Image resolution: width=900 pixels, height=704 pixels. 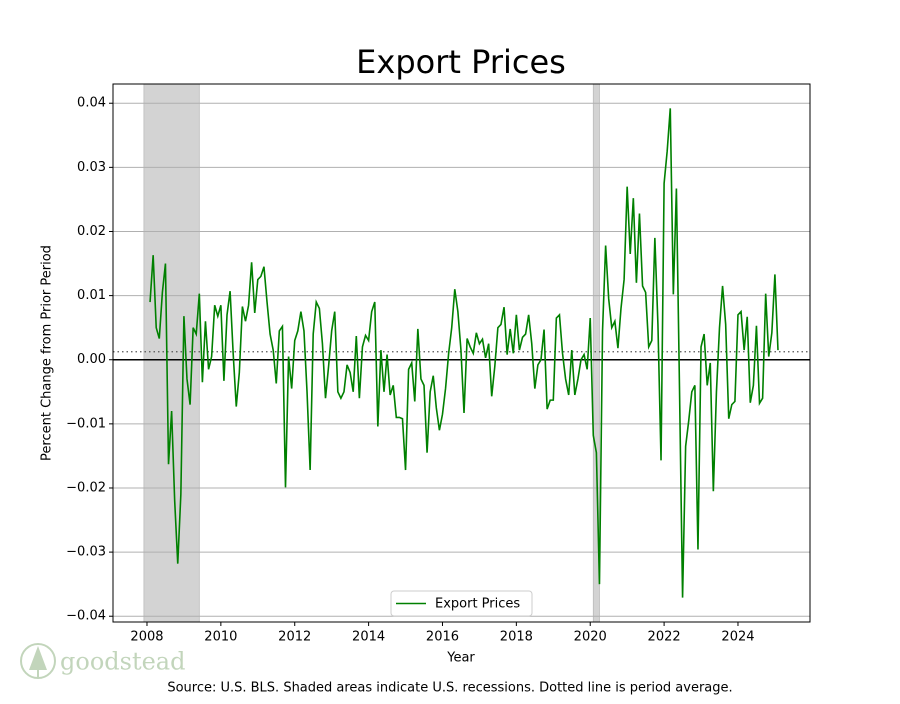 I want to click on legend-label: Export Prices, so click(x=477, y=604).